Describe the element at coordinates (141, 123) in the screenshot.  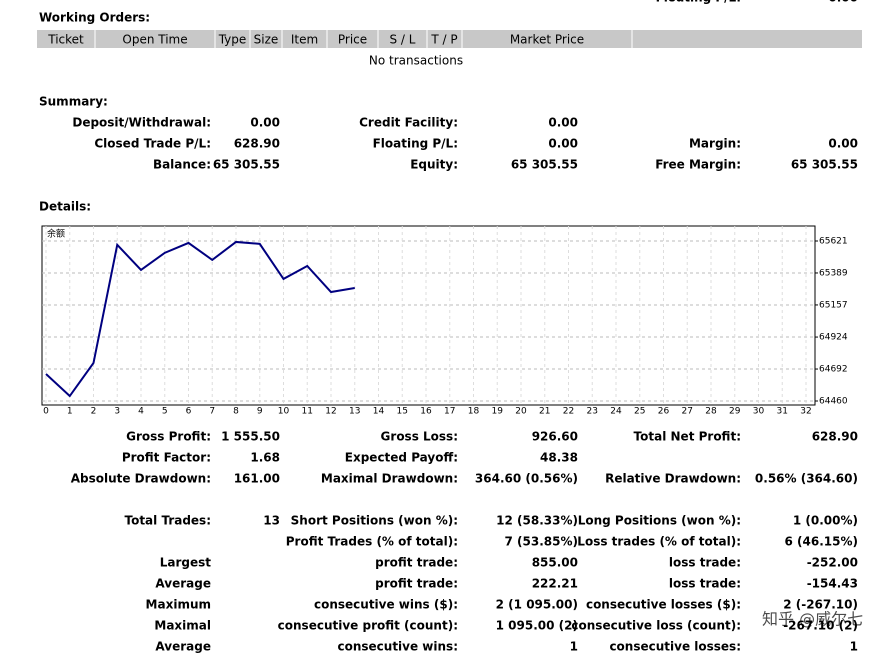
I see `label: Deposit/Withdrawal:` at that location.